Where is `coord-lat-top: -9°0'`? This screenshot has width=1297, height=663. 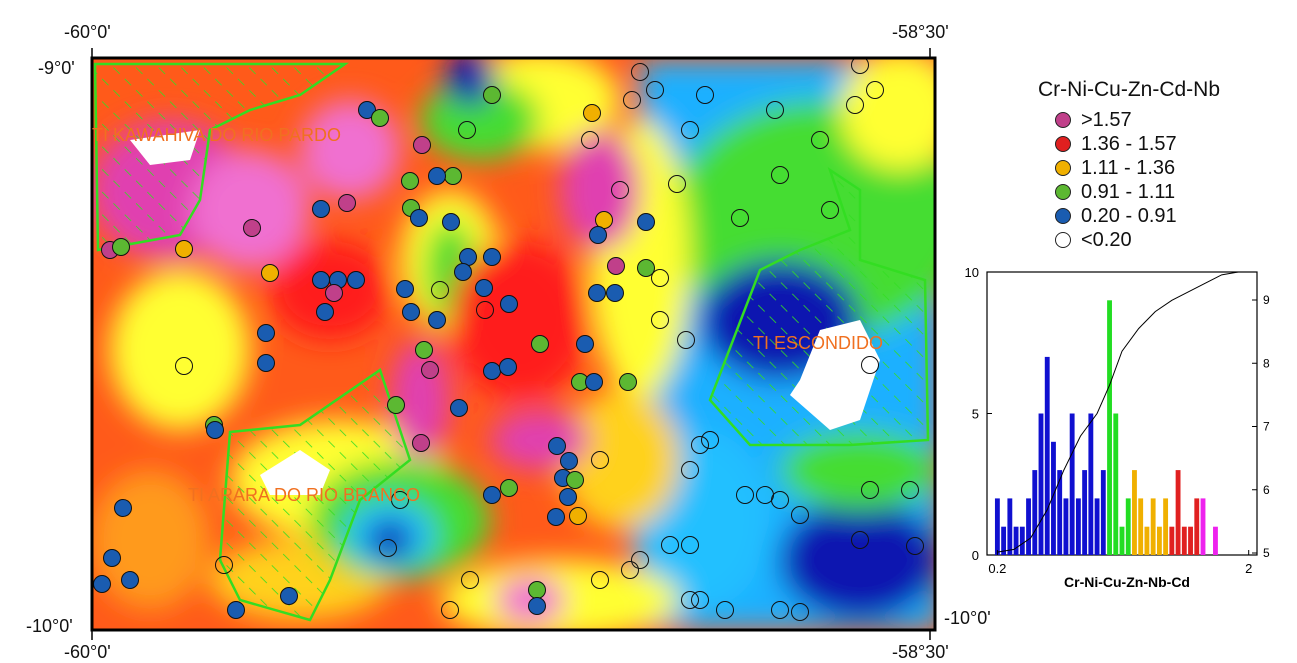 coord-lat-top: -9°0' is located at coordinates (56, 68).